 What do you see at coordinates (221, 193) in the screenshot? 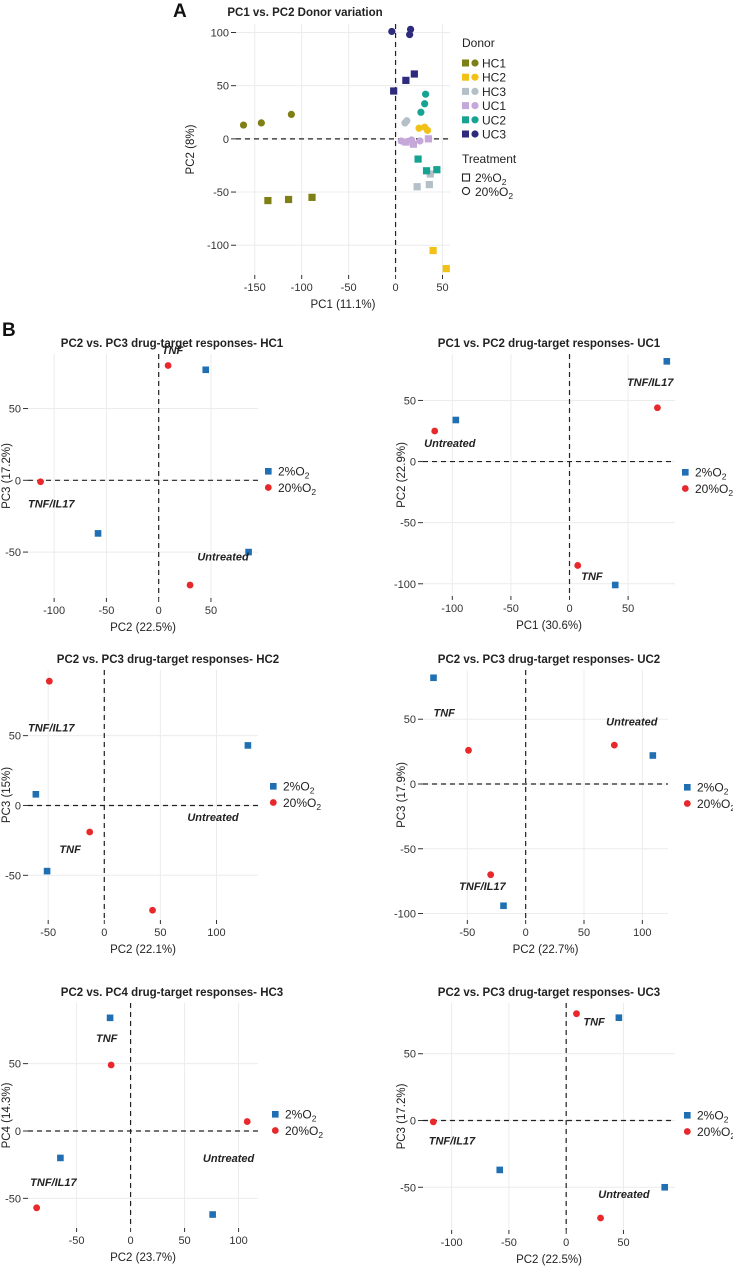
I see `y-tick-label: -50` at bounding box center [221, 193].